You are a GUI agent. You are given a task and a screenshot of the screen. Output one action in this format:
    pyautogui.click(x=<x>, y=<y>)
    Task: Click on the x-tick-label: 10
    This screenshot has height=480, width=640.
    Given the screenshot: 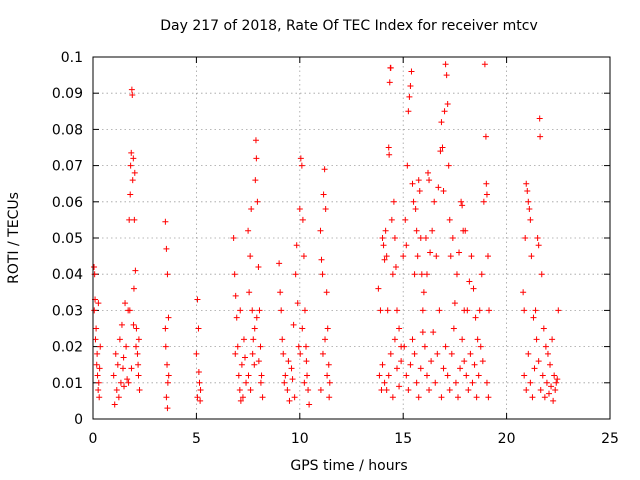 What is the action you would take?
    pyautogui.click(x=300, y=439)
    